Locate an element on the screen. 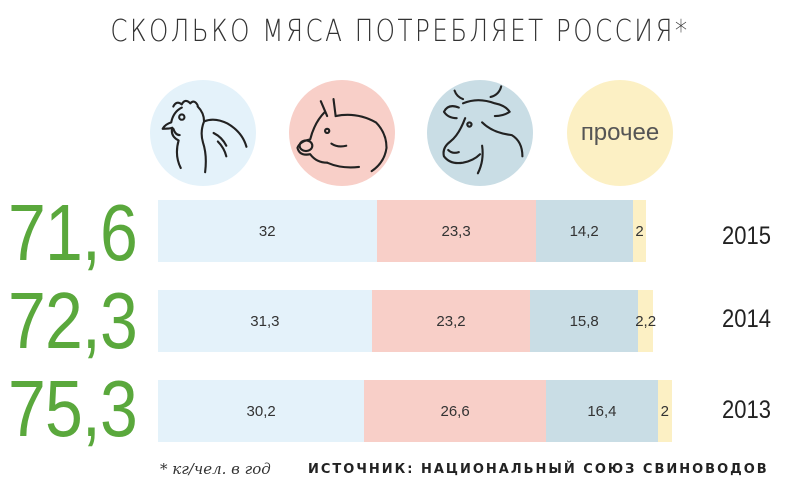 Image resolution: width=800 pixels, height=492 pixels. source-note: ИСТОЧНИК: НАЦИОНАЛЬНЫЙ СОЮЗ СВИНОВОДОВ is located at coordinates (538, 469).